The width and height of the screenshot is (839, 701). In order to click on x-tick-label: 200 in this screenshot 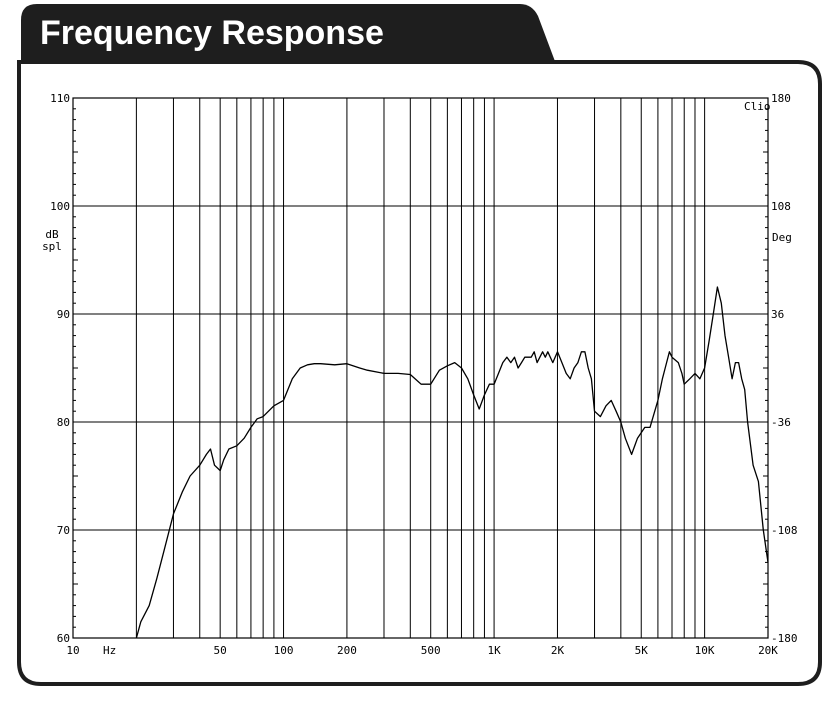, I will do `click(347, 650)`.